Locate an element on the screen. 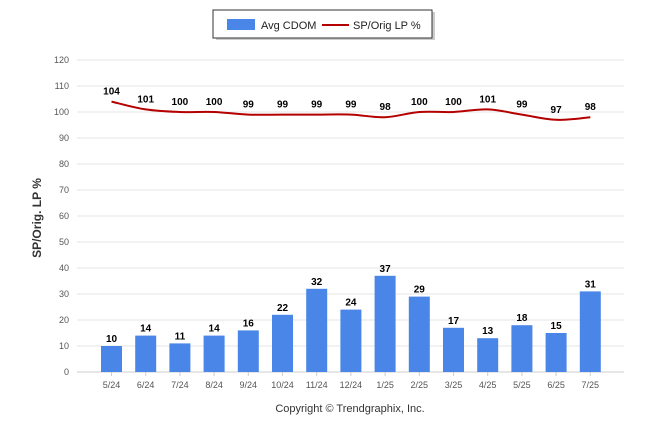 This screenshot has width=646, height=434. line-data-labels: 104 101 100 100 99 99 99 99 98 100 100 101 99 97 98 is located at coordinates (349, 101).